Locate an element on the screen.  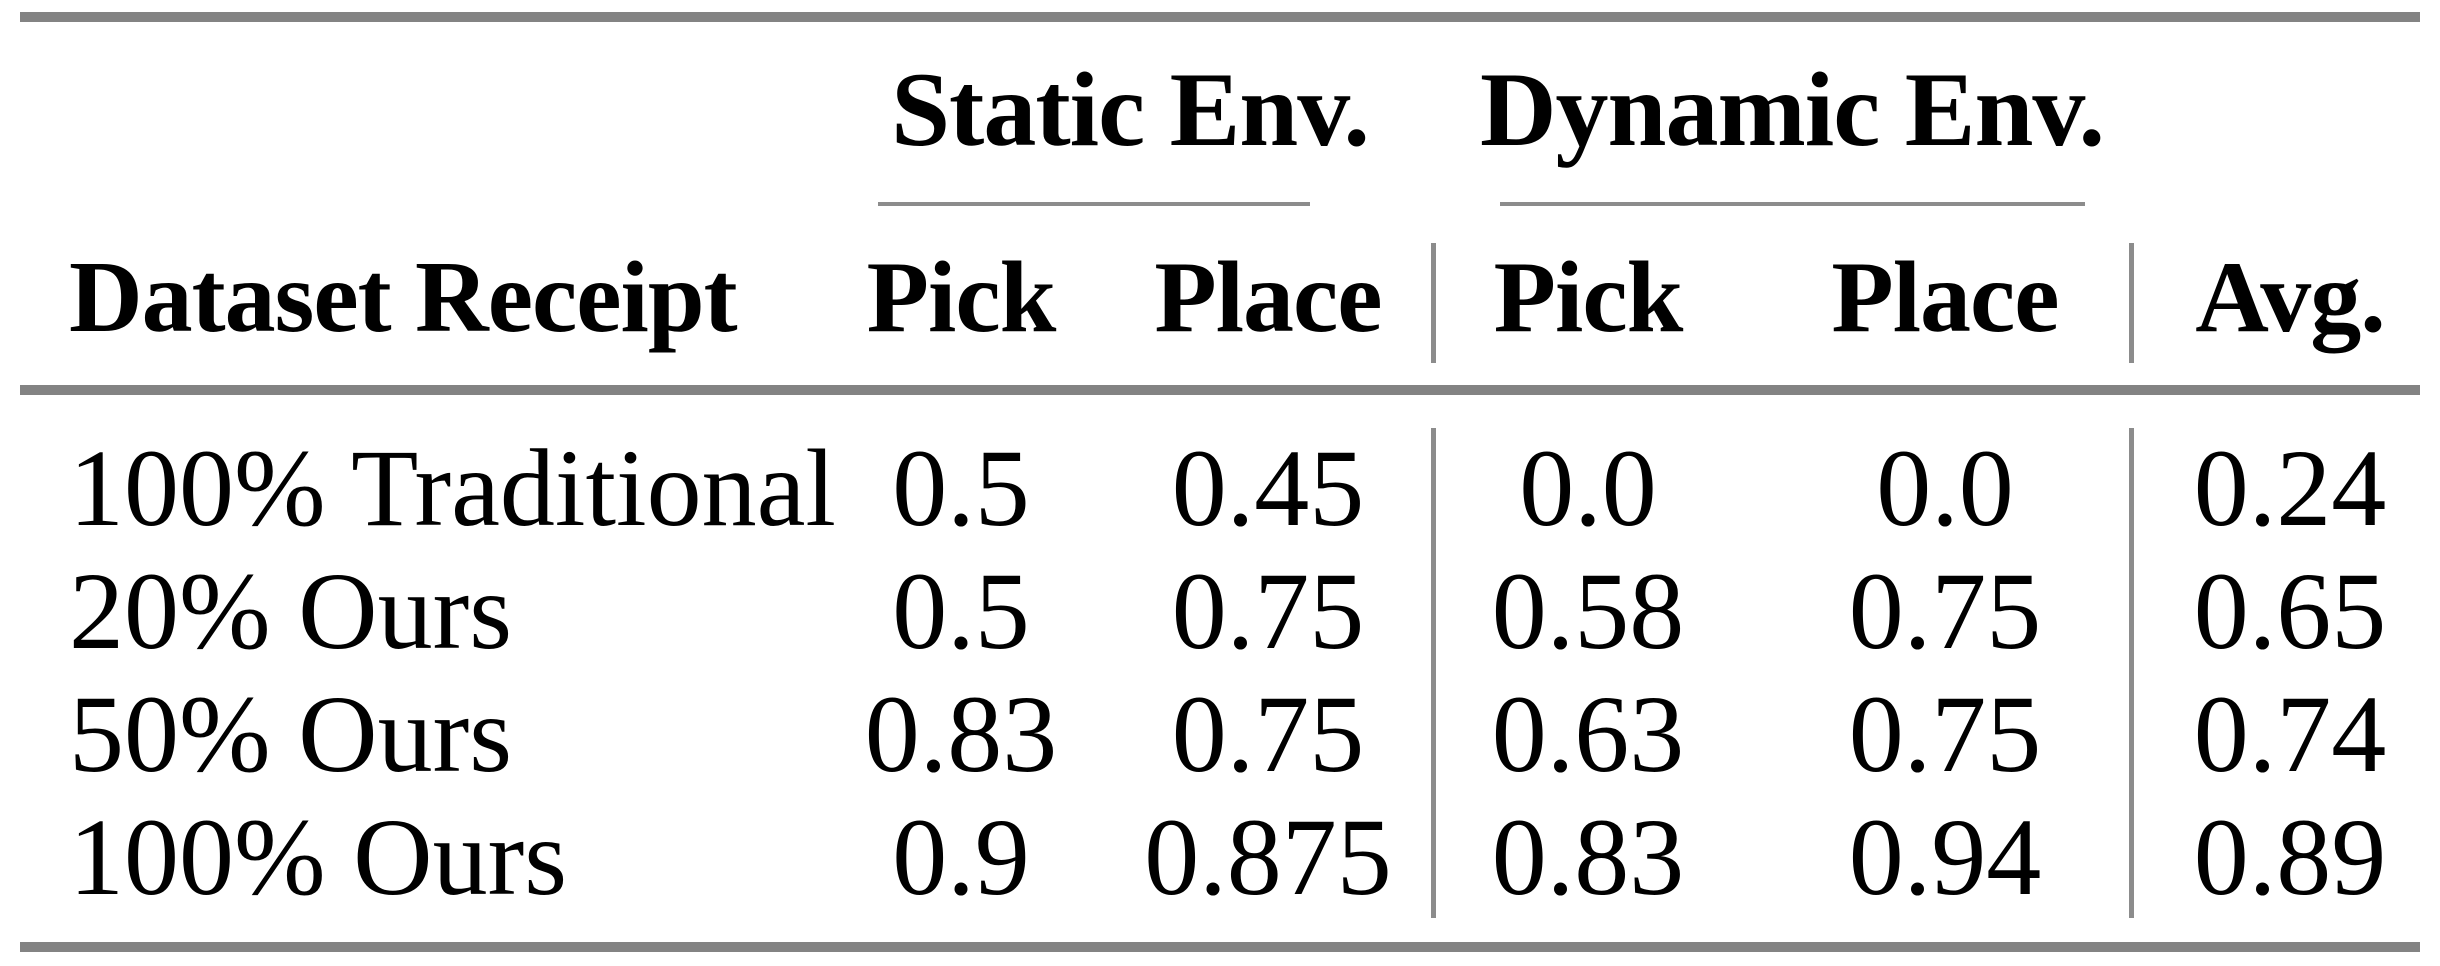
row-label: 100% Traditional is located at coordinates (452, 487).